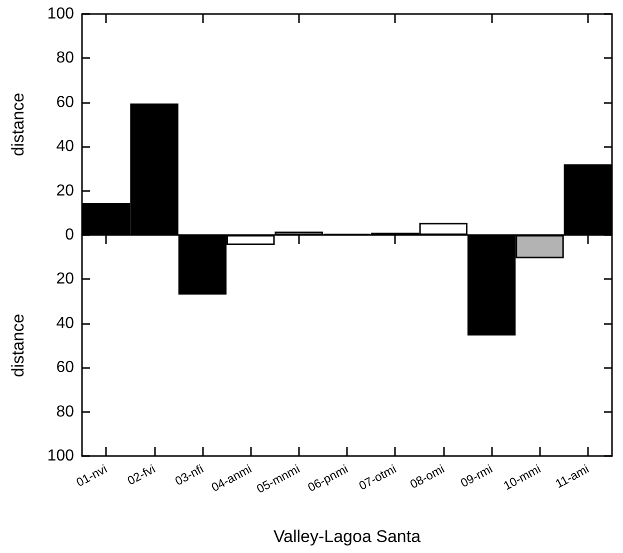  Describe the element at coordinates (18, 124) in the screenshot. I see `y-axis-title: distance` at that location.